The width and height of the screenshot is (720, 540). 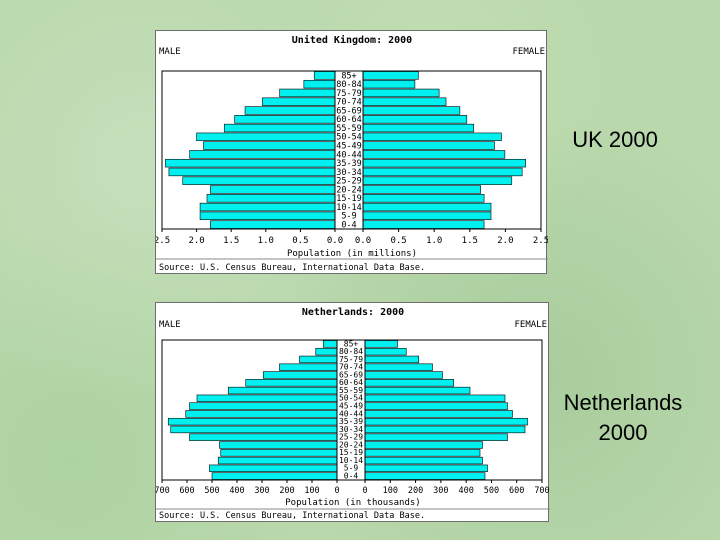 I want to click on plot-frame, so click(x=352, y=410).